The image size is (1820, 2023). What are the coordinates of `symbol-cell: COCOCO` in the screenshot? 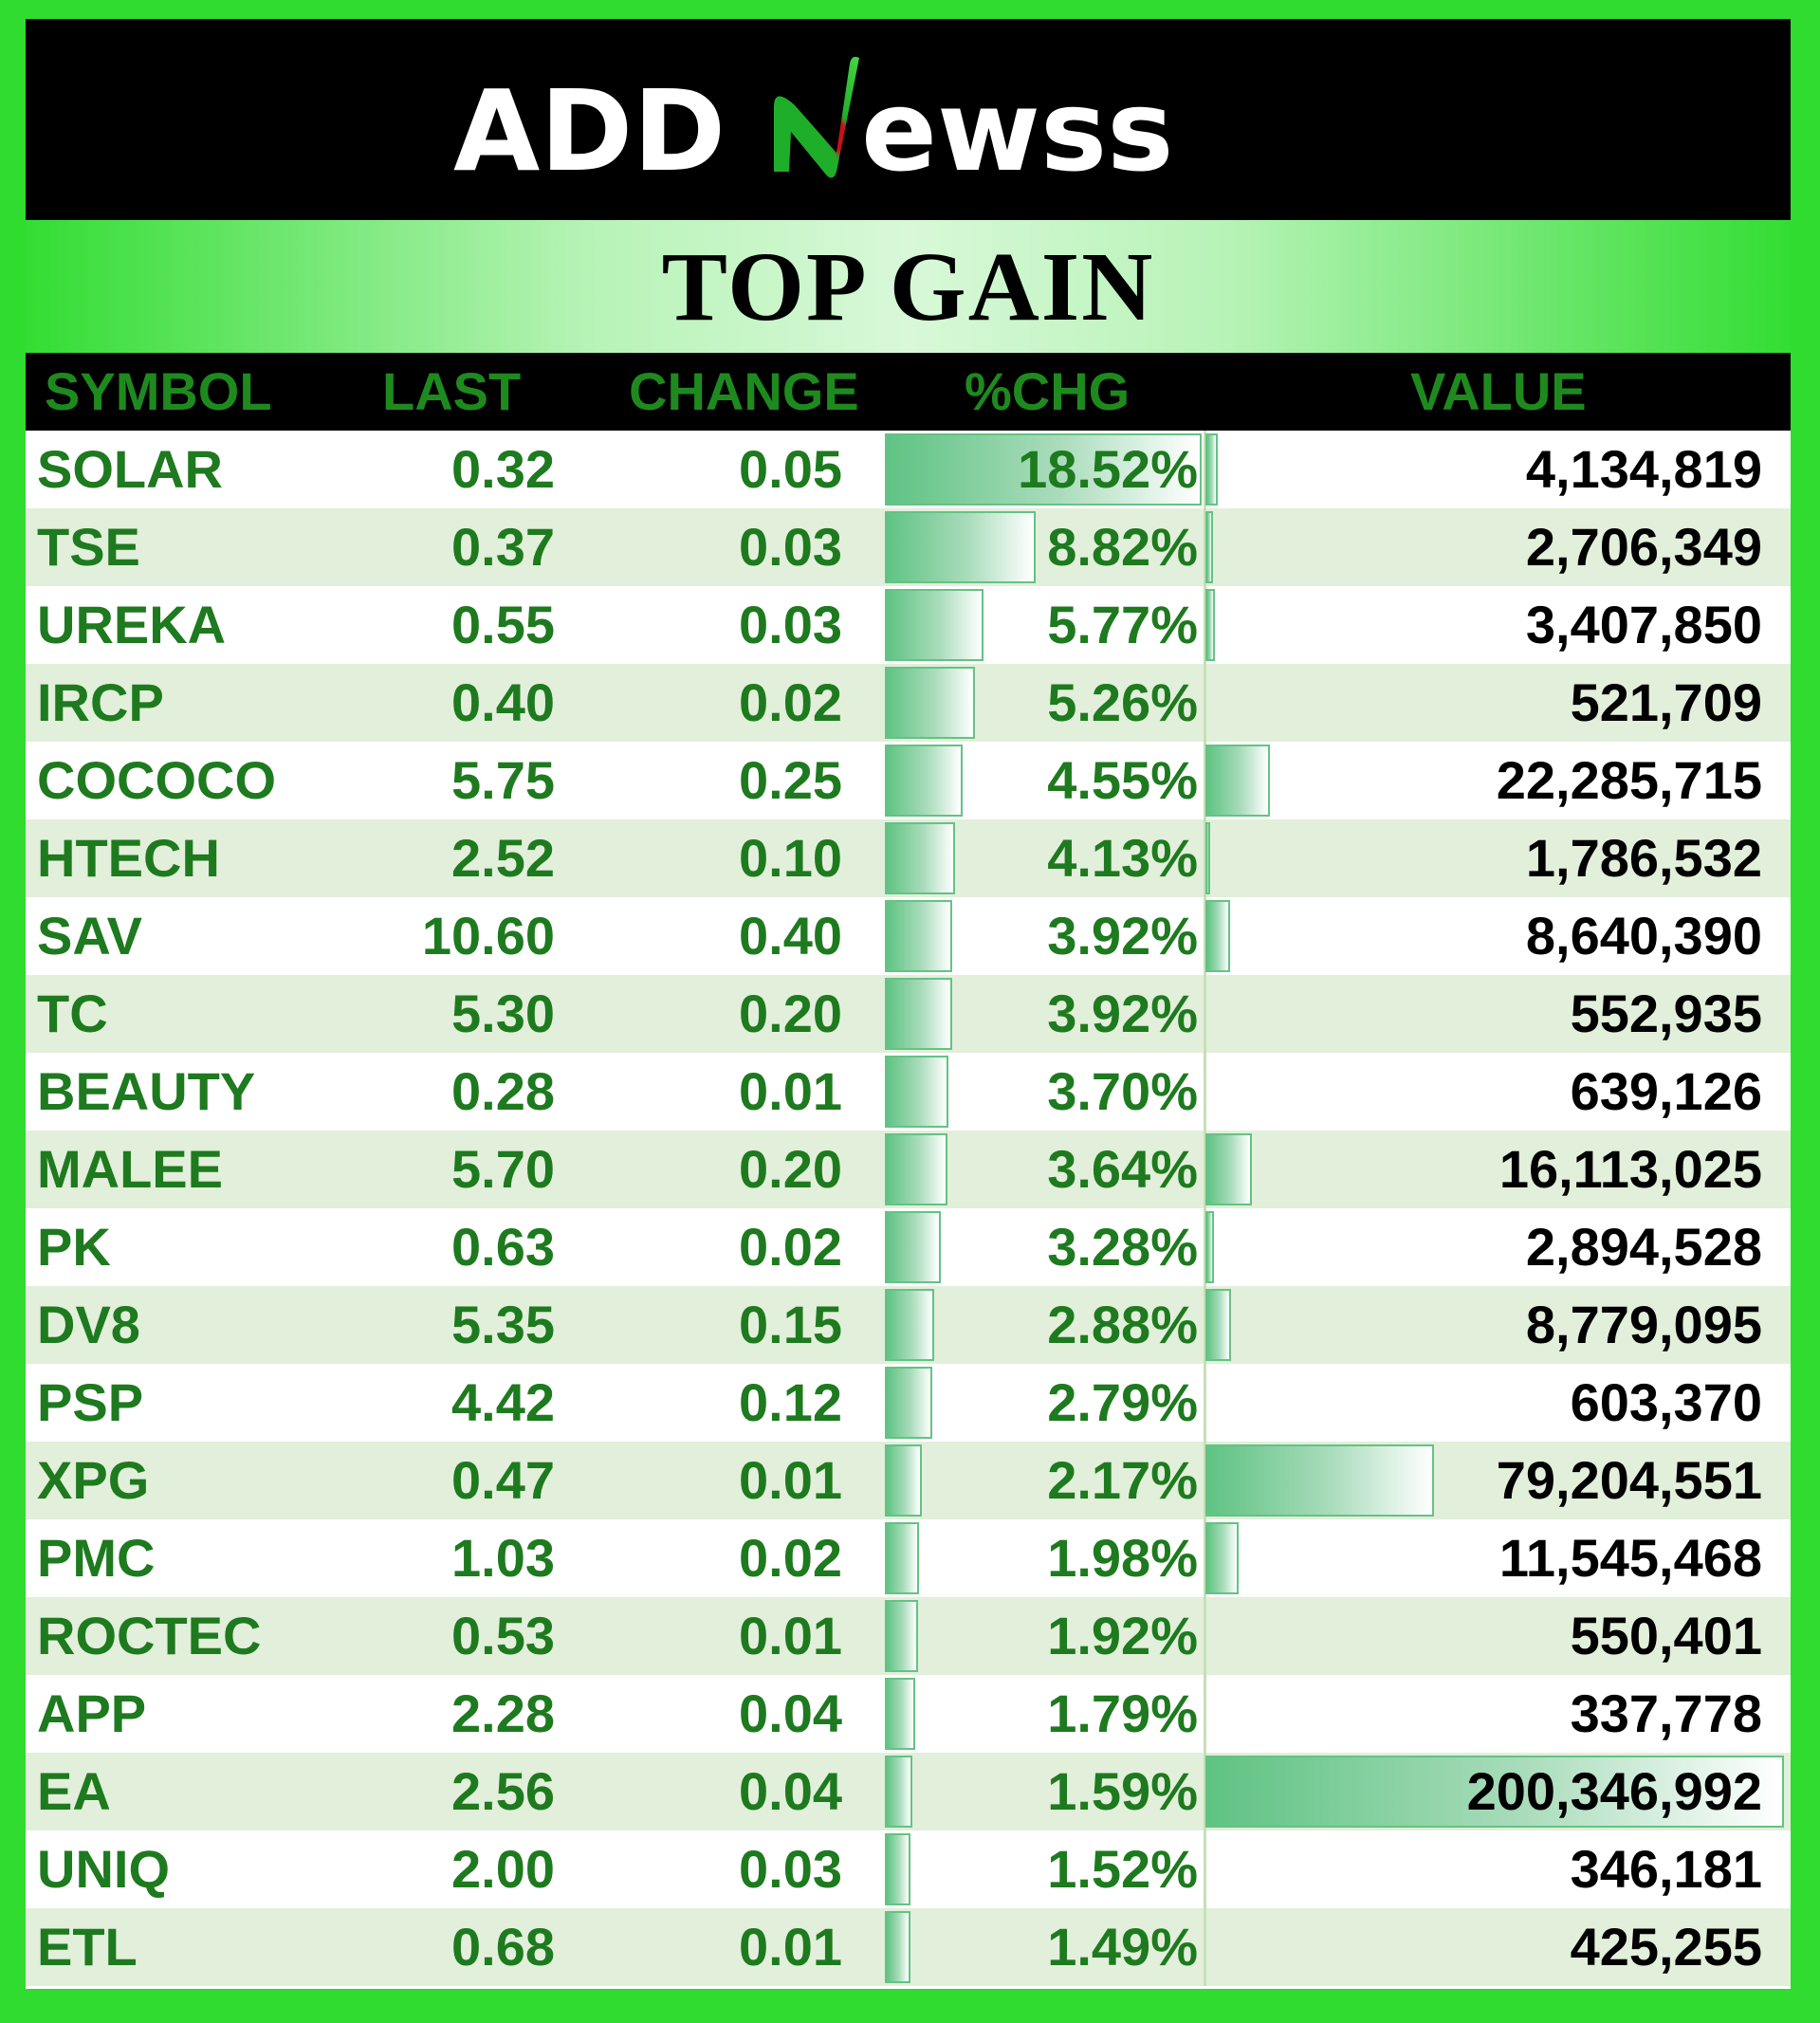 It's located at (157, 780).